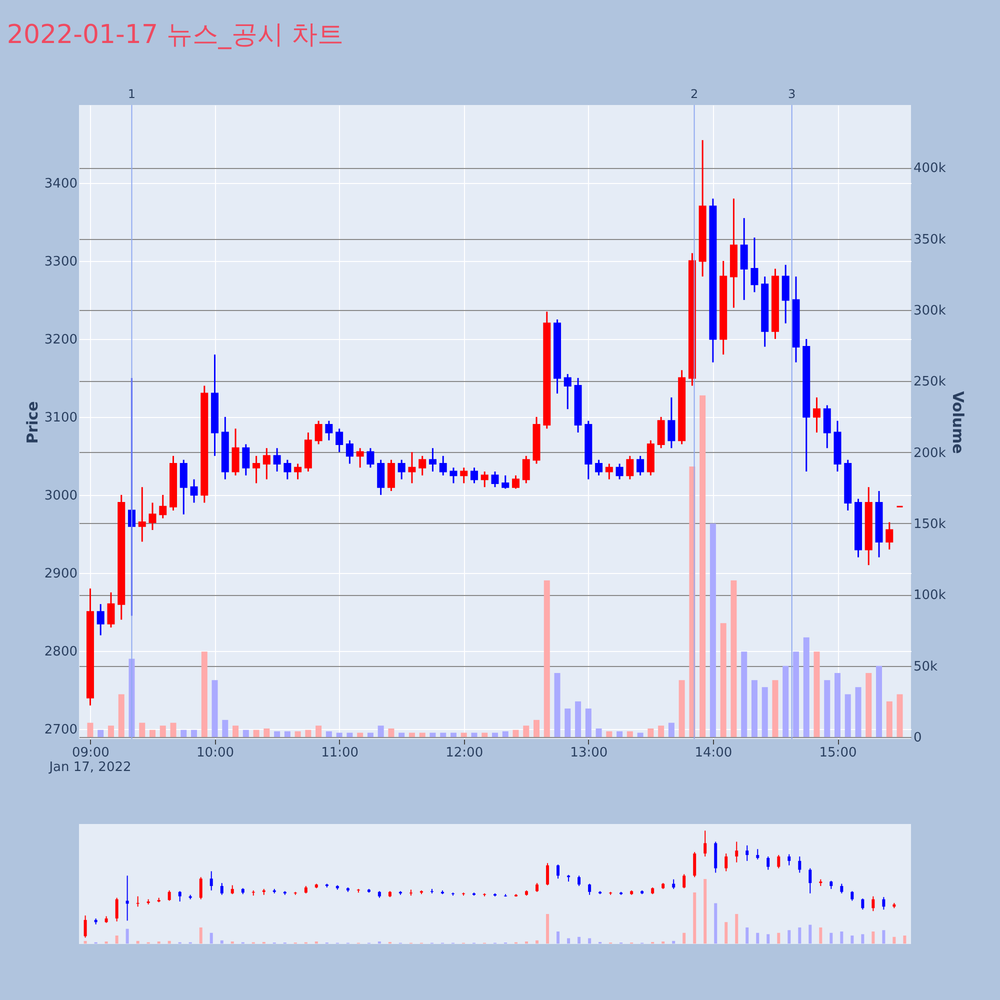  Describe the element at coordinates (713, 753) in the screenshot. I see `x-tick-label: 14:00` at that location.